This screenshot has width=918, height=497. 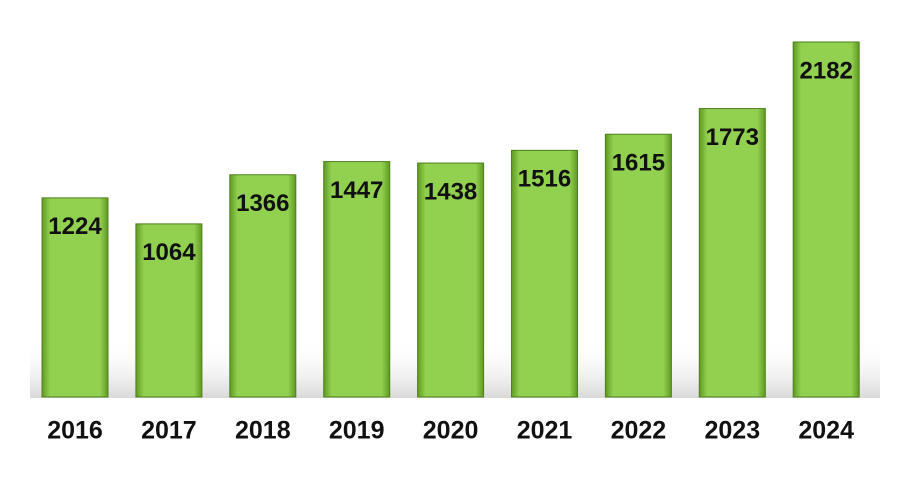 What do you see at coordinates (638, 163) in the screenshot?
I see `value-label: 1615` at bounding box center [638, 163].